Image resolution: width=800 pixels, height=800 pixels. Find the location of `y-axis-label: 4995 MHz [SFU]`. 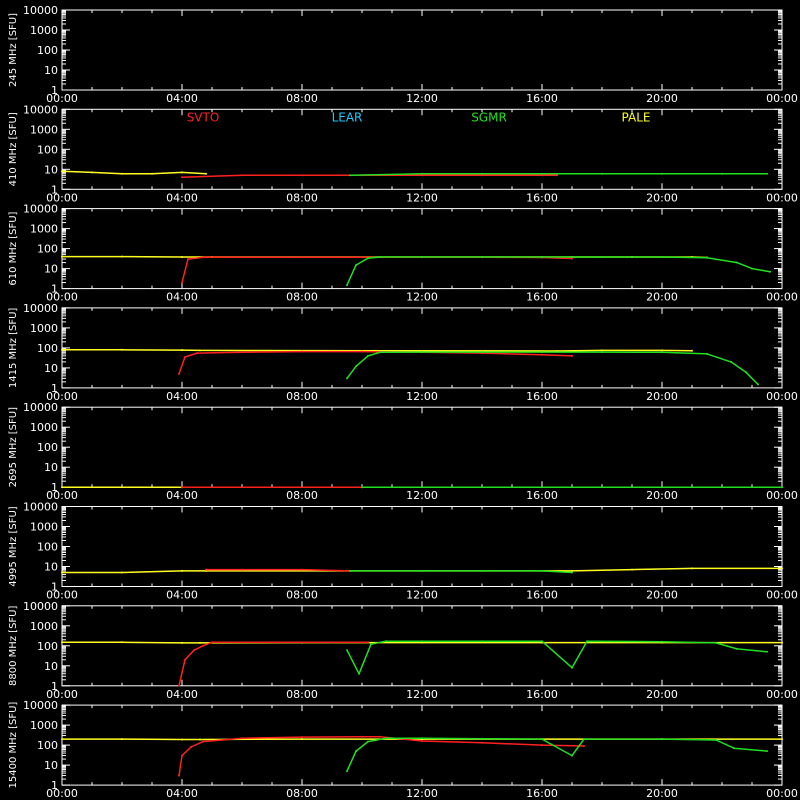

y-axis-label: 4995 MHz [SFU] is located at coordinates (13, 546).